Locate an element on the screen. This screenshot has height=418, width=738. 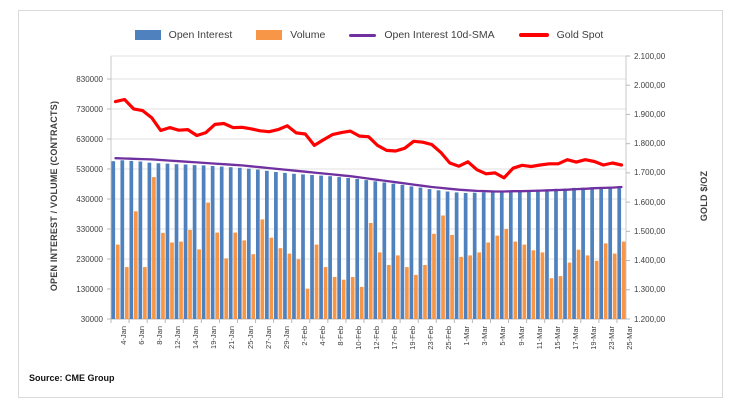
left-tick-label: 30000 is located at coordinates (91, 319).